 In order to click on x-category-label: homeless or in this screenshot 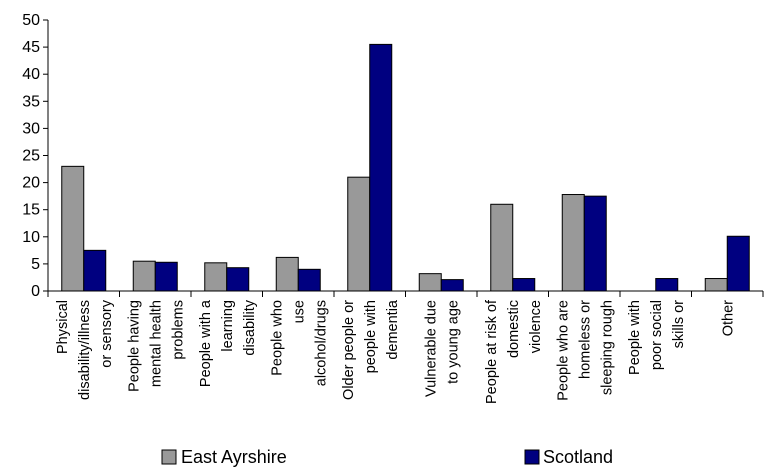, I will do `click(585, 339)`.